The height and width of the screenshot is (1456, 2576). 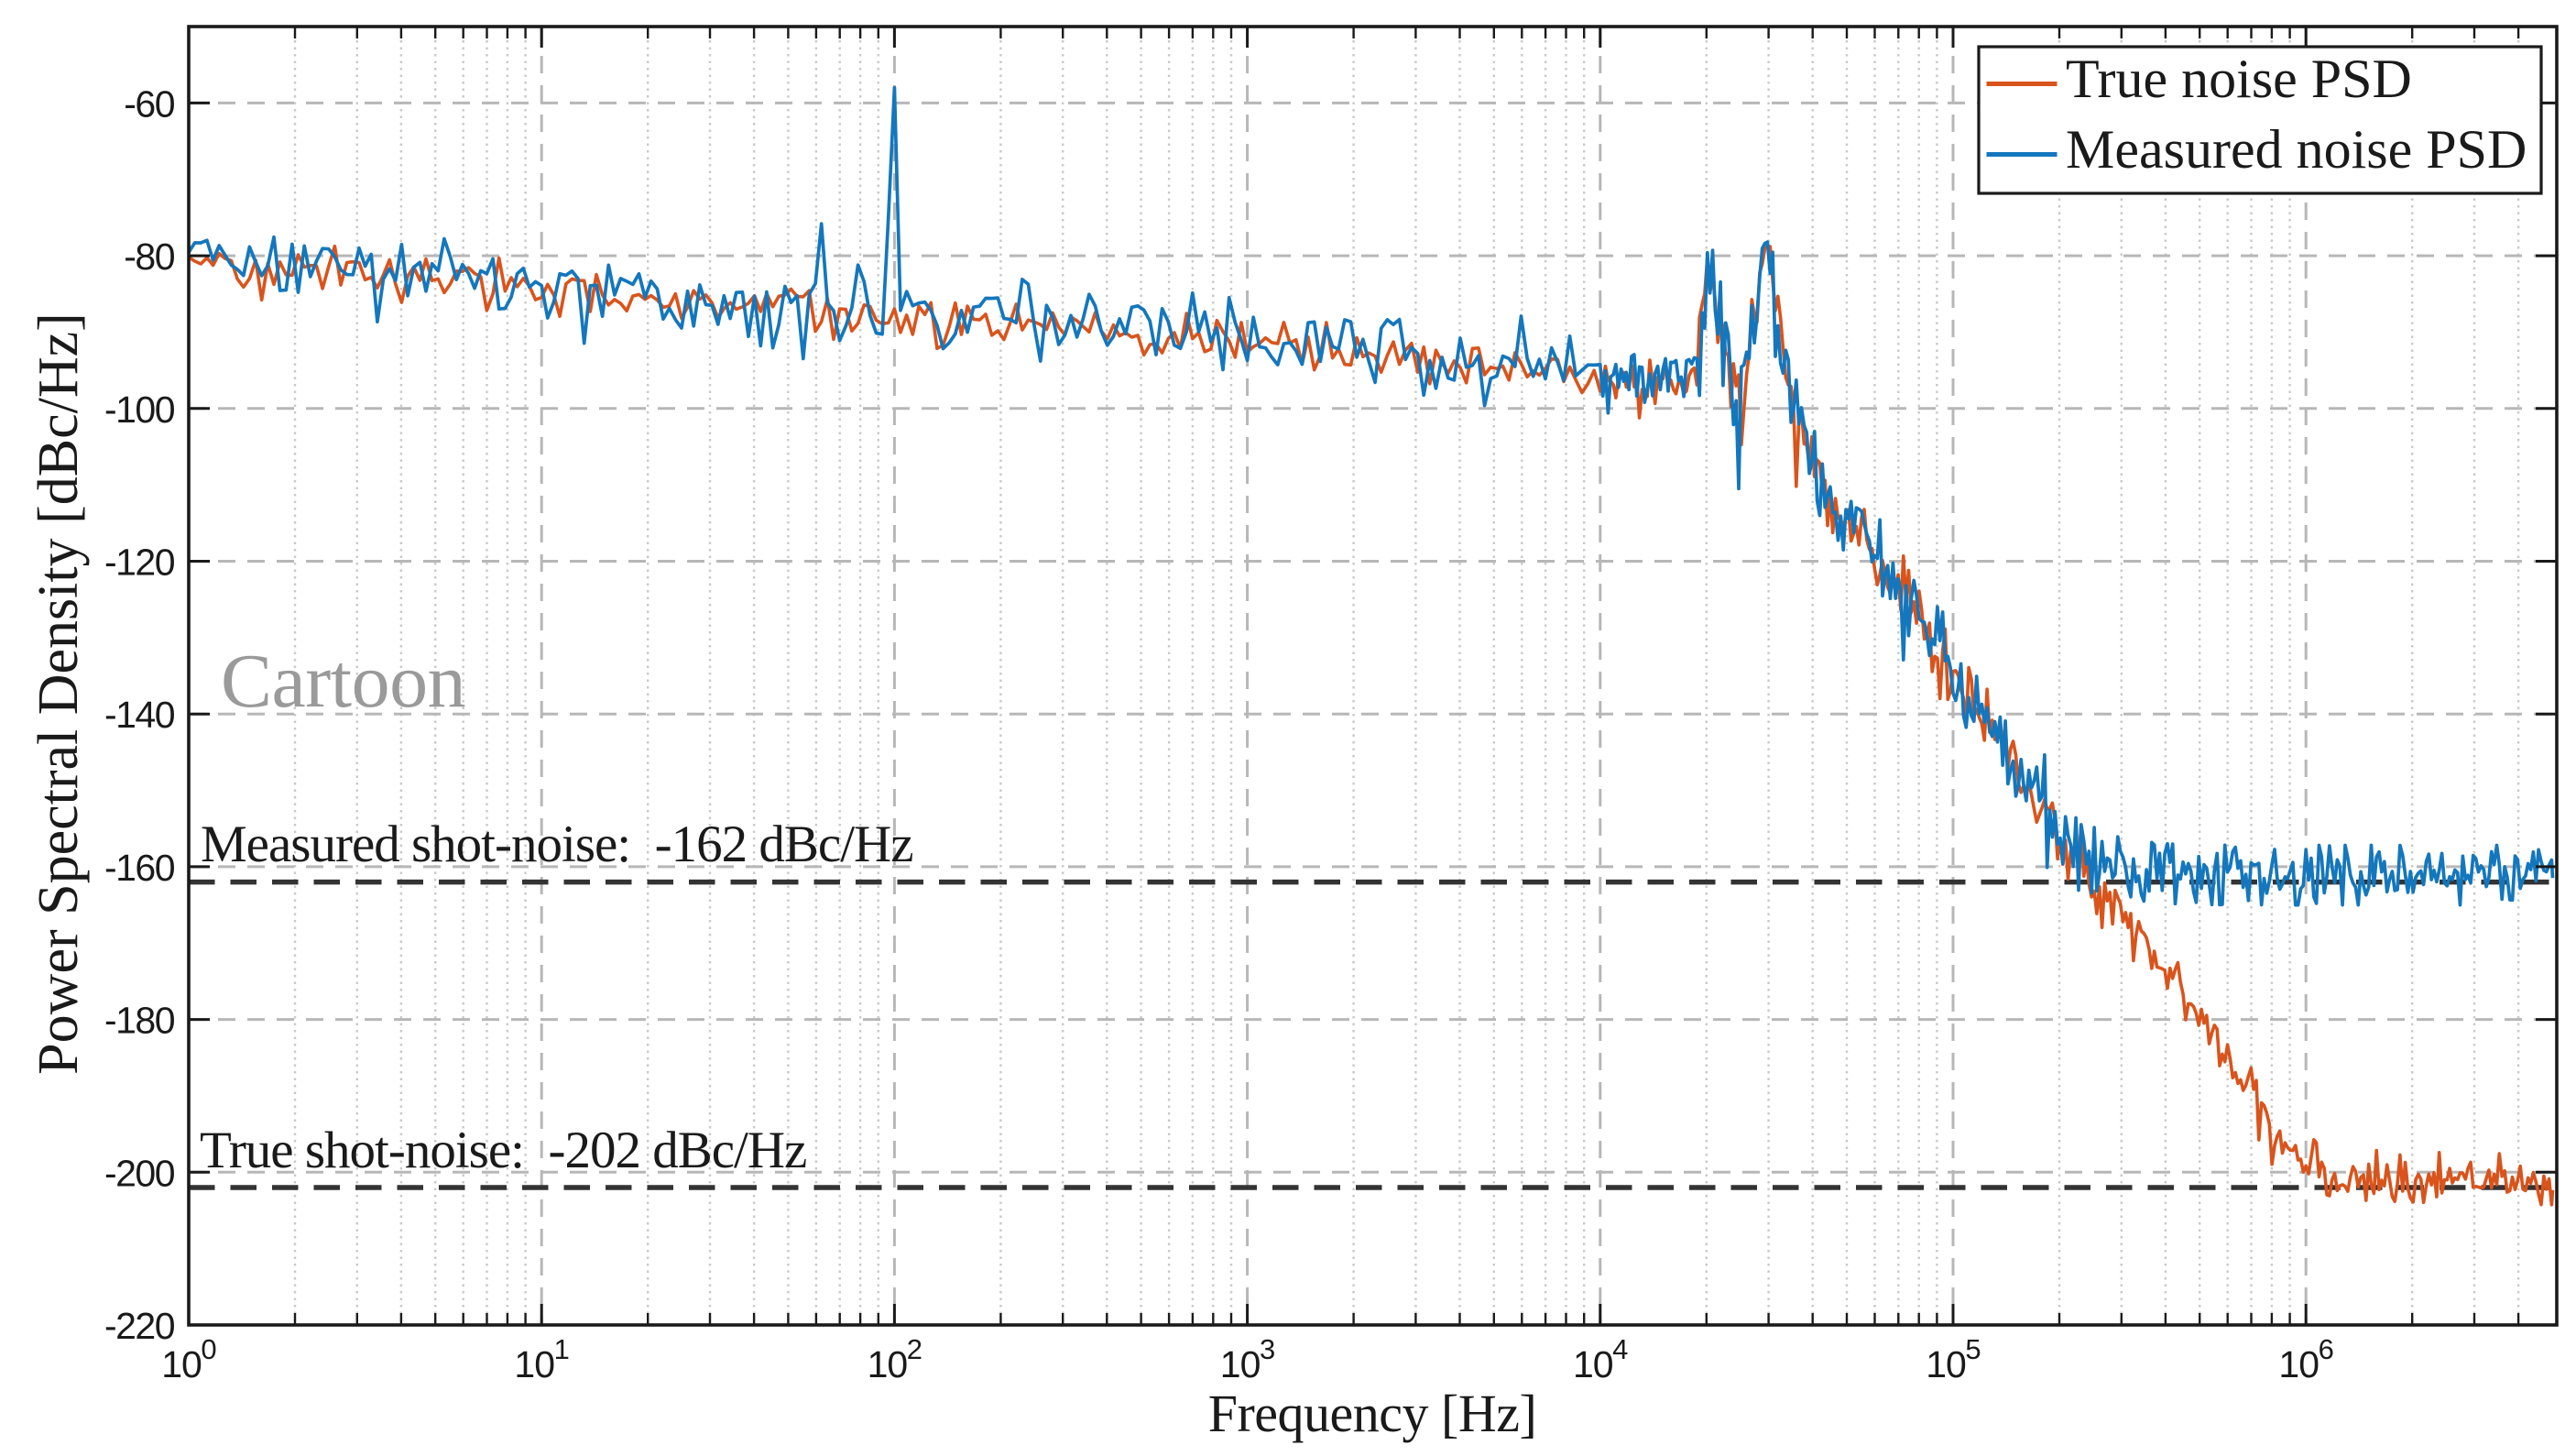 I want to click on svg-text: -120, so click(x=139, y=563).